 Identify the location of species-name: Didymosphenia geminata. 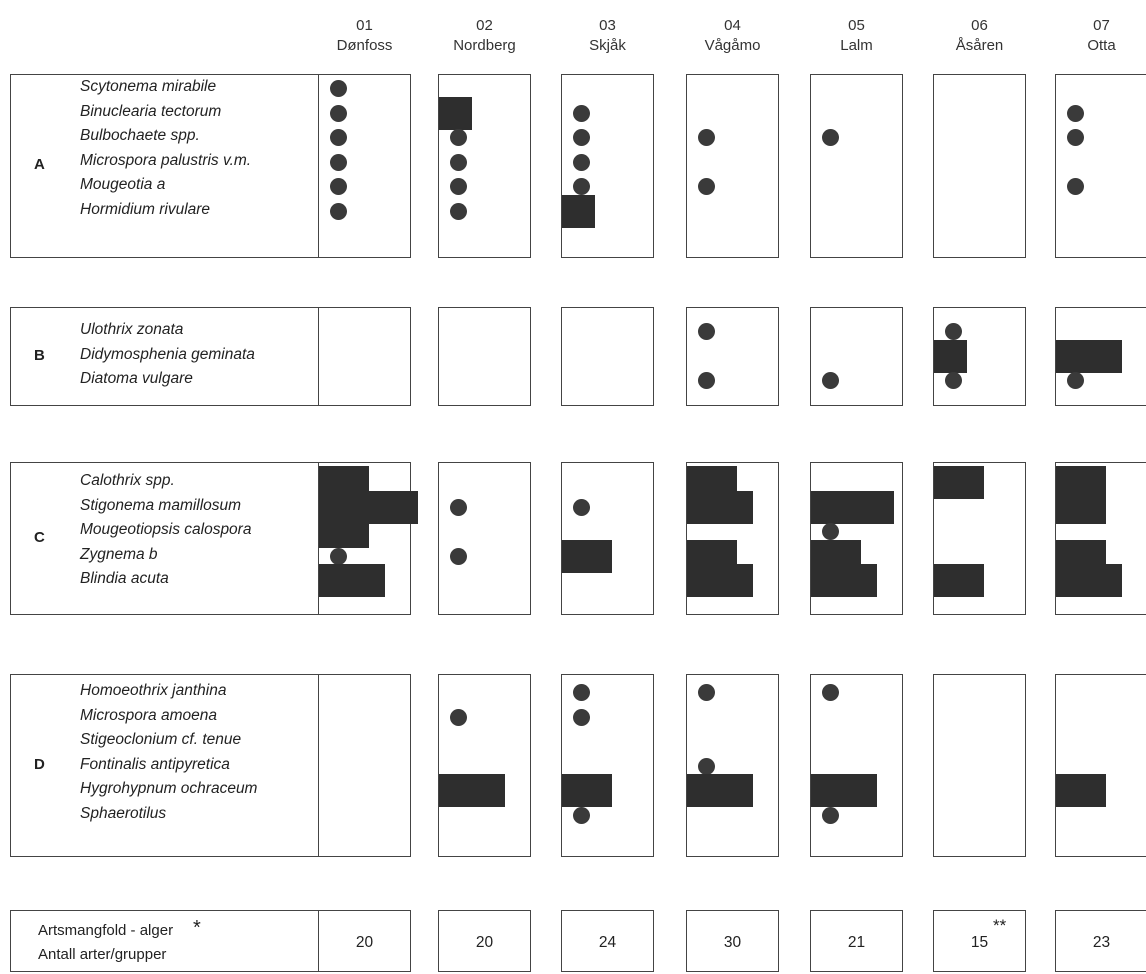
(167, 354).